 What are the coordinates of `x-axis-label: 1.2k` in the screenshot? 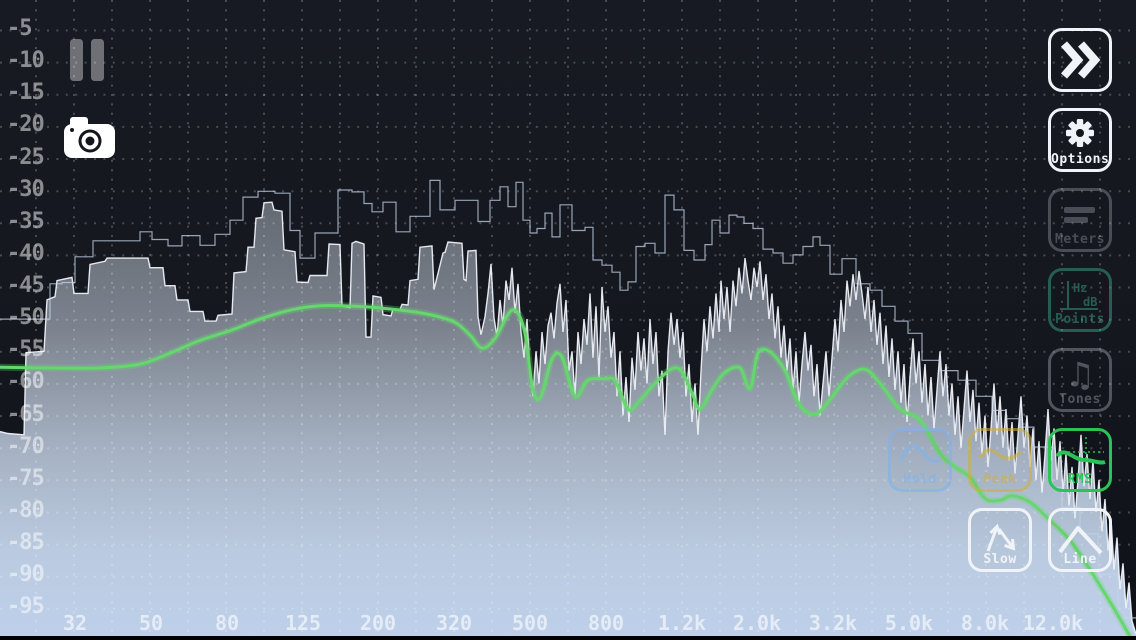 It's located at (682, 623).